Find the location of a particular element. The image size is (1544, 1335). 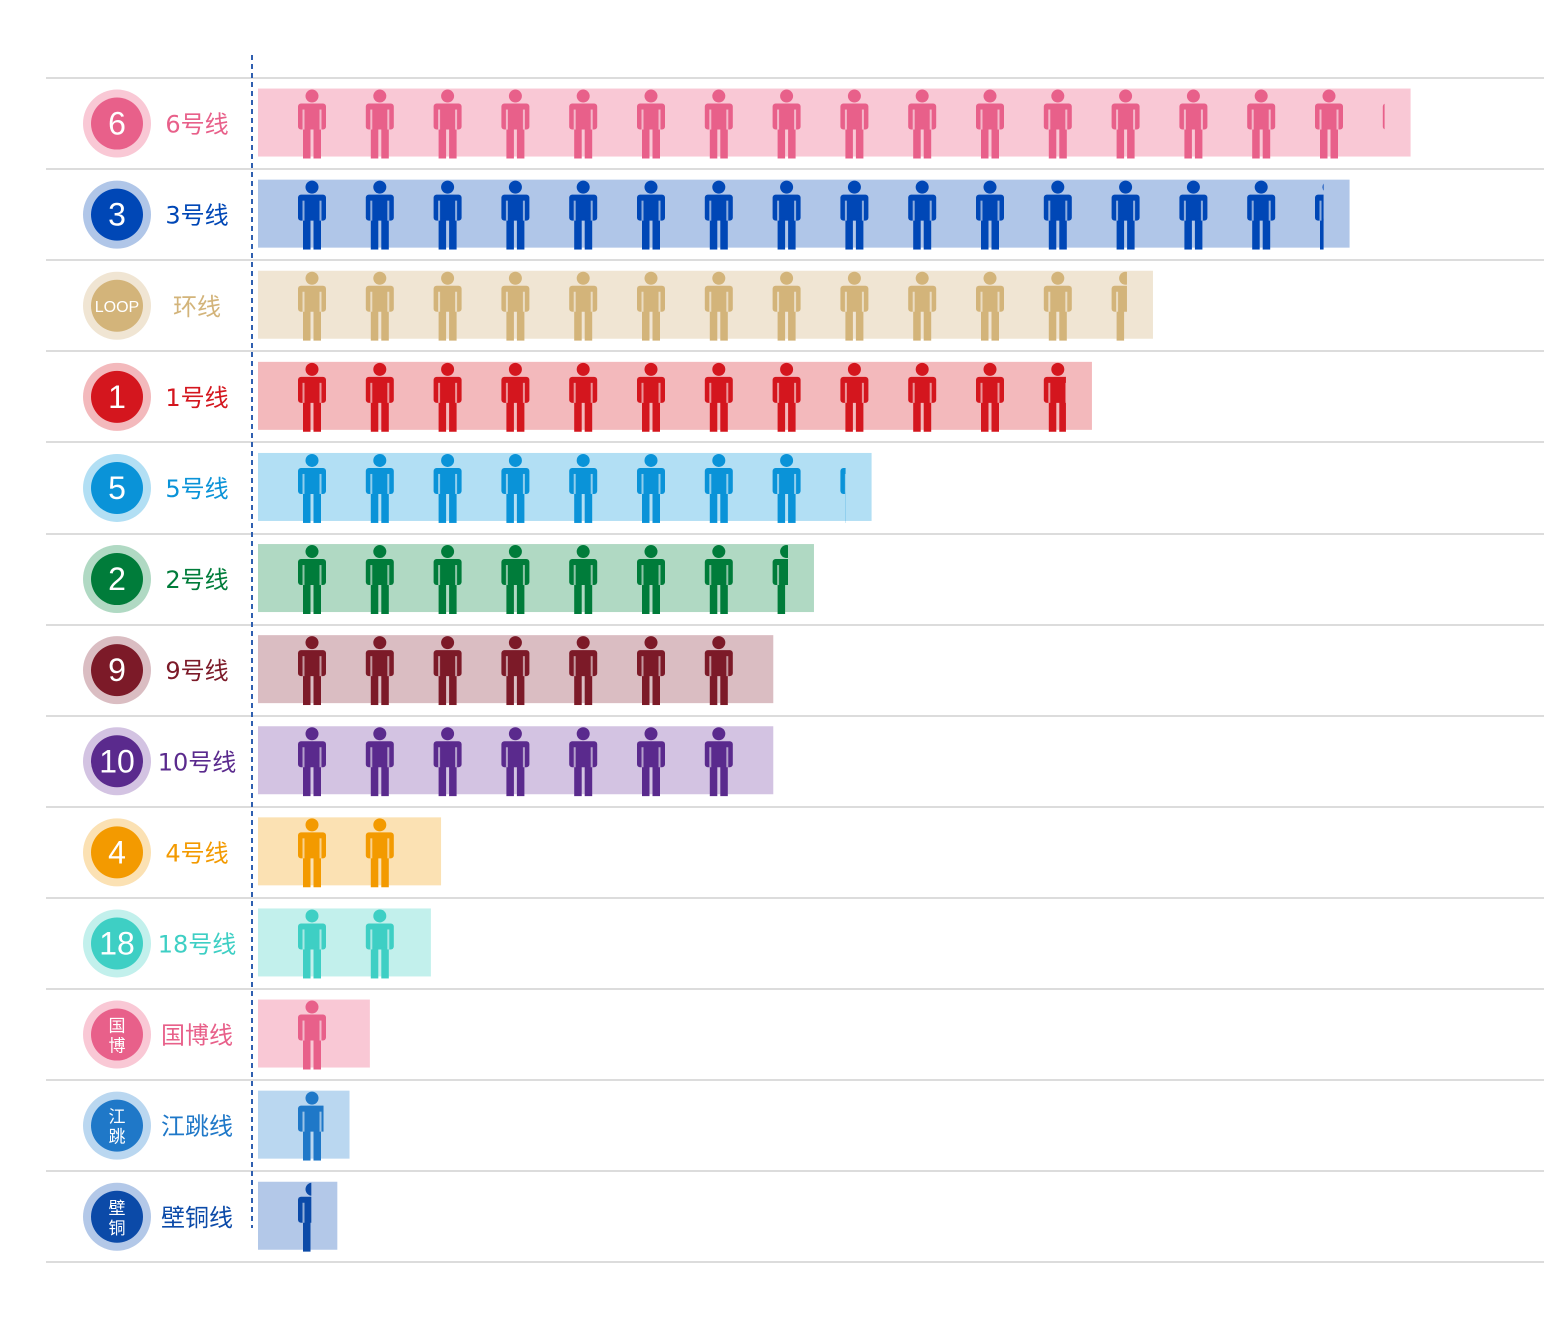

icons-壁铜线 is located at coordinates (305, 1217).